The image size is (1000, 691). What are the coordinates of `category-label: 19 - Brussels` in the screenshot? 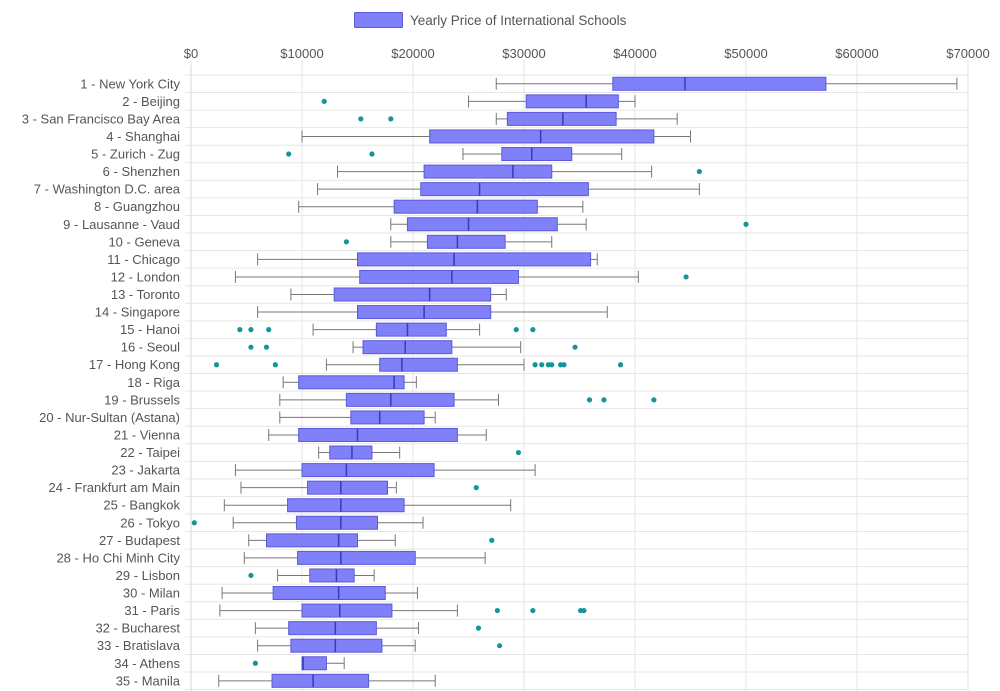 It's located at (142, 399).